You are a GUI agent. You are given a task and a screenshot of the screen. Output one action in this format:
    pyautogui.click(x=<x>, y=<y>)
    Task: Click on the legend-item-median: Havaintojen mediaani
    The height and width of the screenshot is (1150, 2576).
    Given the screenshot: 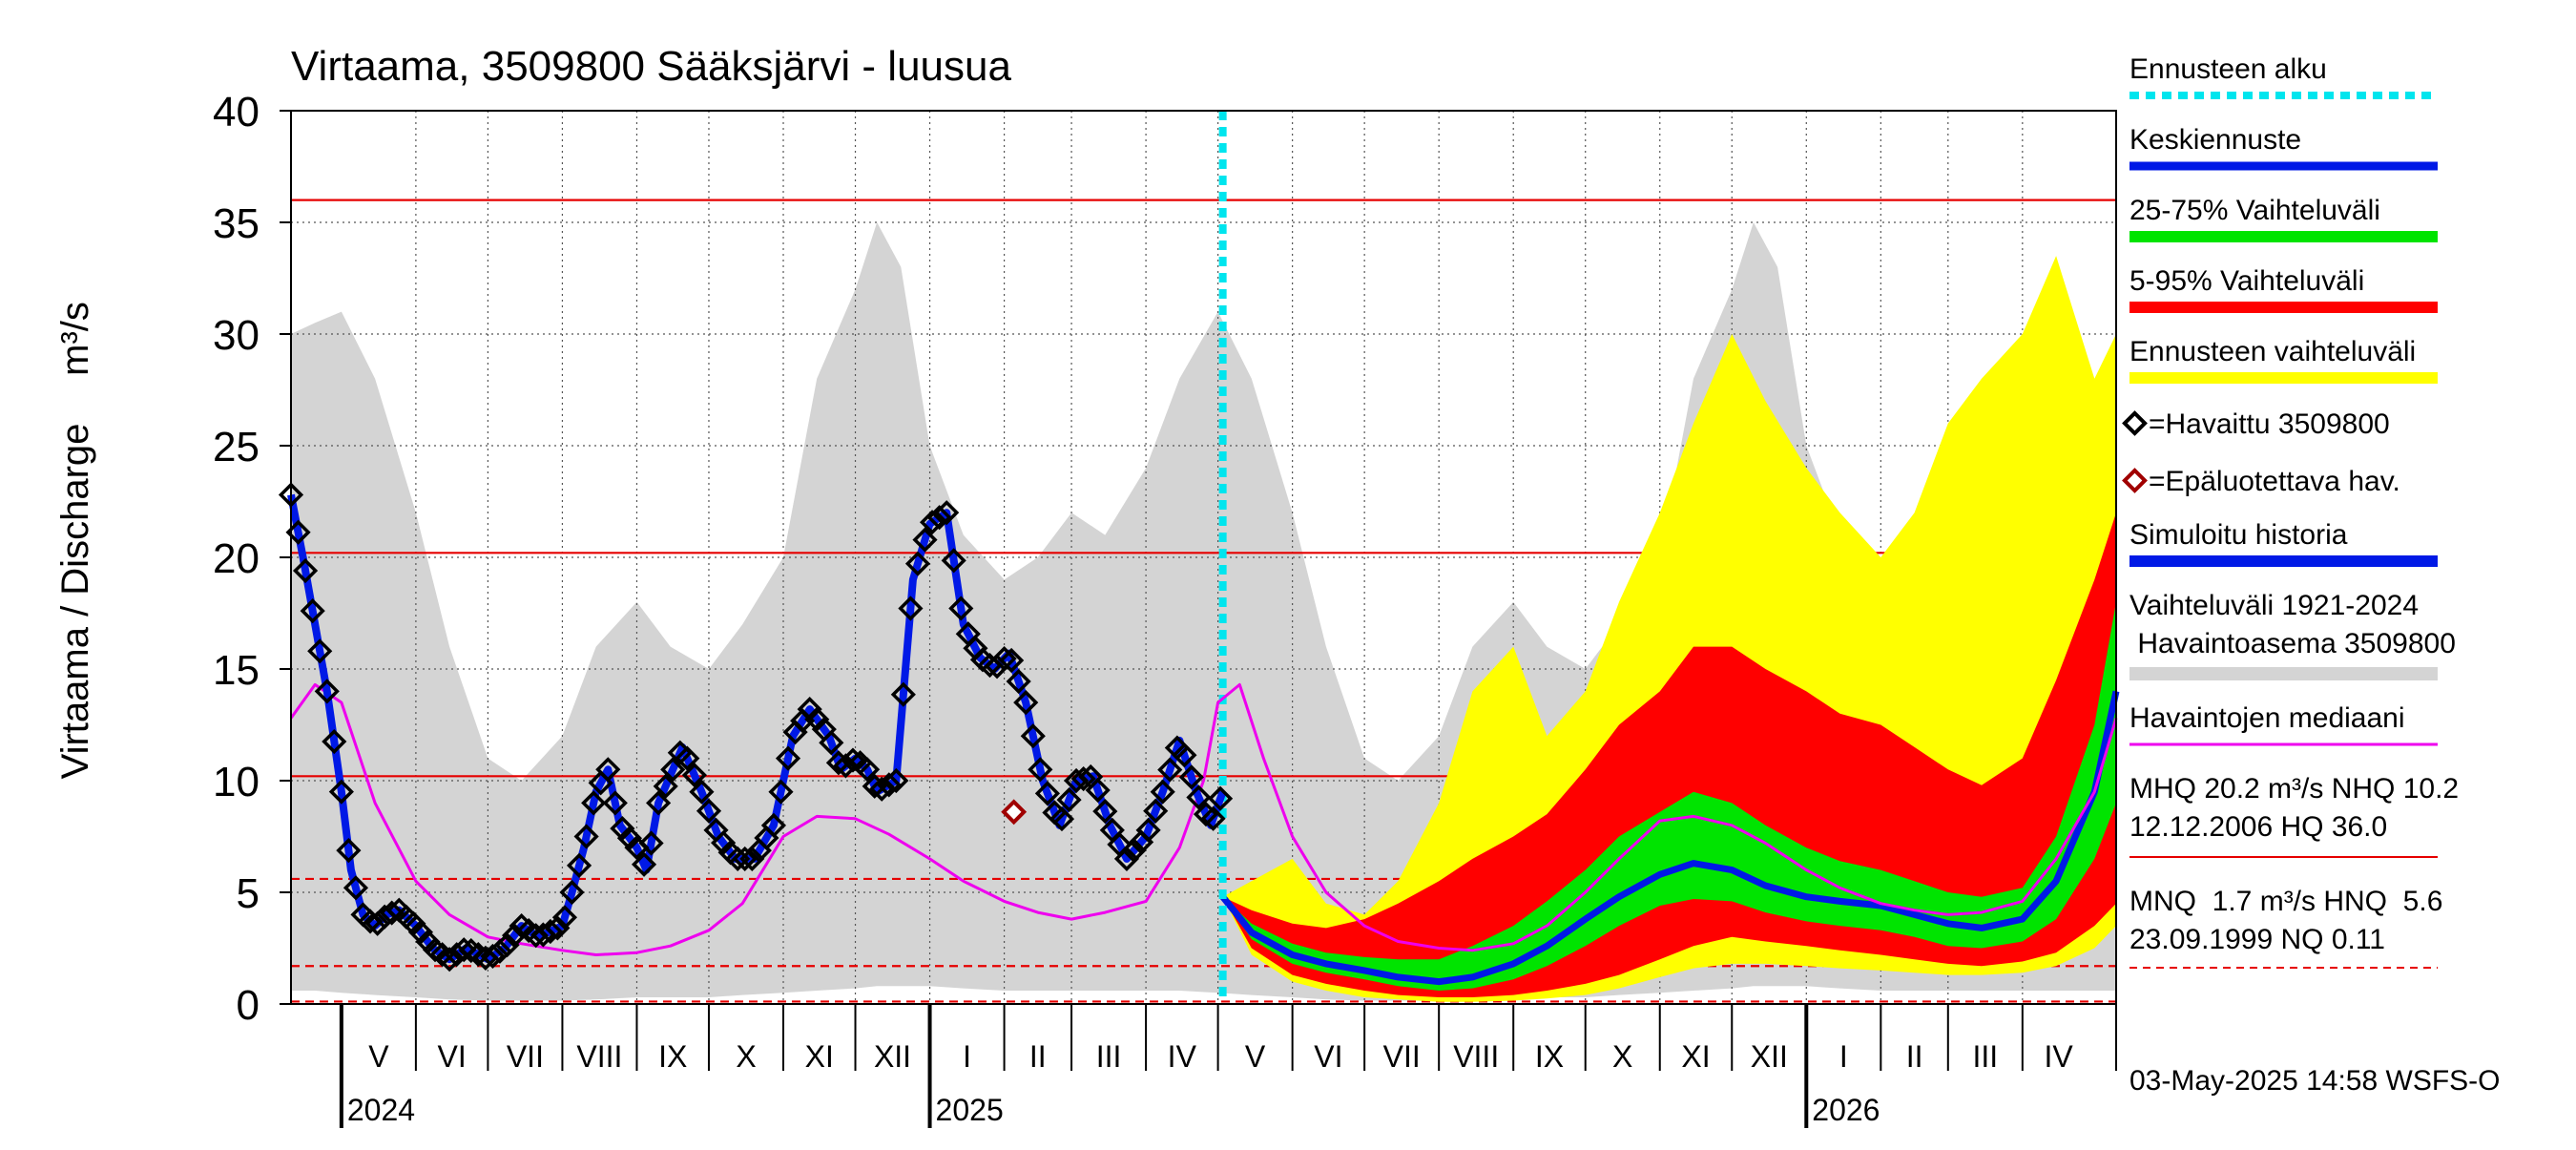 What is the action you would take?
    pyautogui.click(x=2283, y=724)
    